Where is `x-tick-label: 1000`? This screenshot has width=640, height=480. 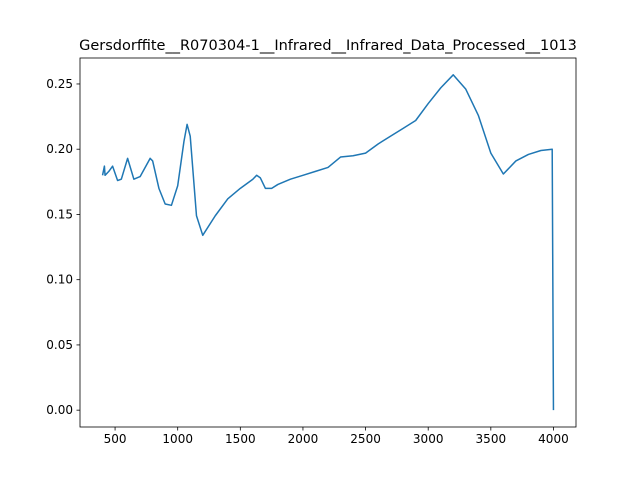
x-tick-label: 1000 is located at coordinates (177, 439).